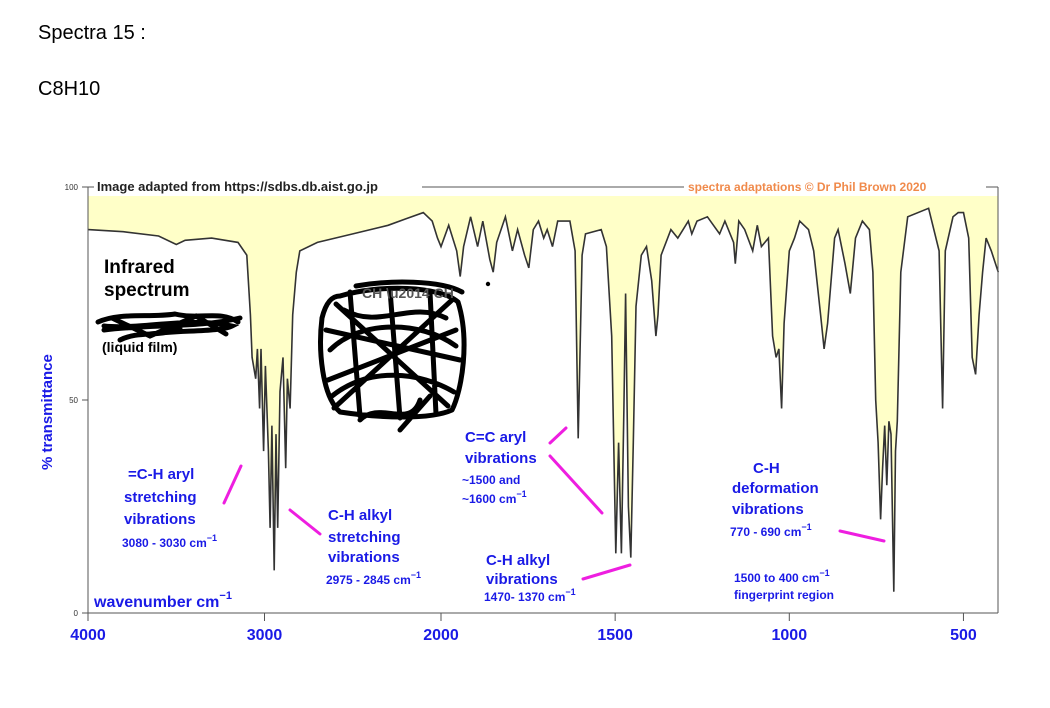  What do you see at coordinates (775, 488) in the screenshot?
I see `annotation-ch-deform-line-2: deformation` at bounding box center [775, 488].